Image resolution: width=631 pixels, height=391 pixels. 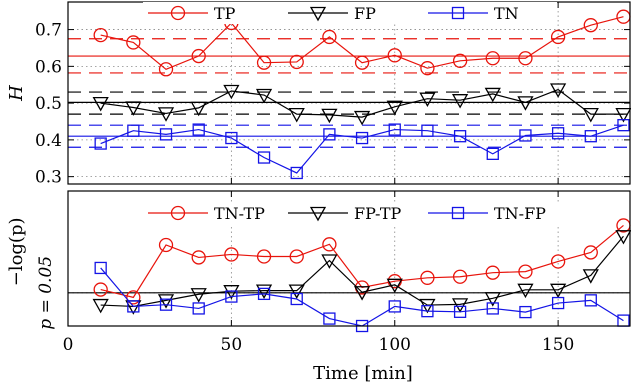 What do you see at coordinates (16, 93) in the screenshot?
I see `y-axis-title: H` at bounding box center [16, 93].